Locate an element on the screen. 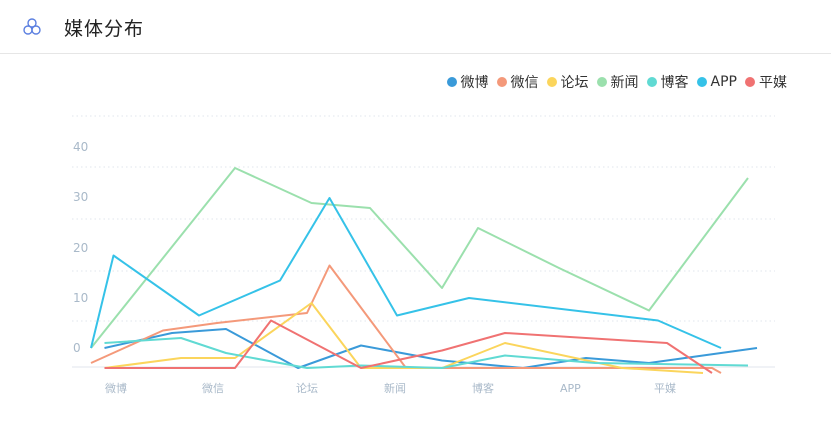 The image size is (831, 430). legend-label: 微博 is located at coordinates (474, 83).